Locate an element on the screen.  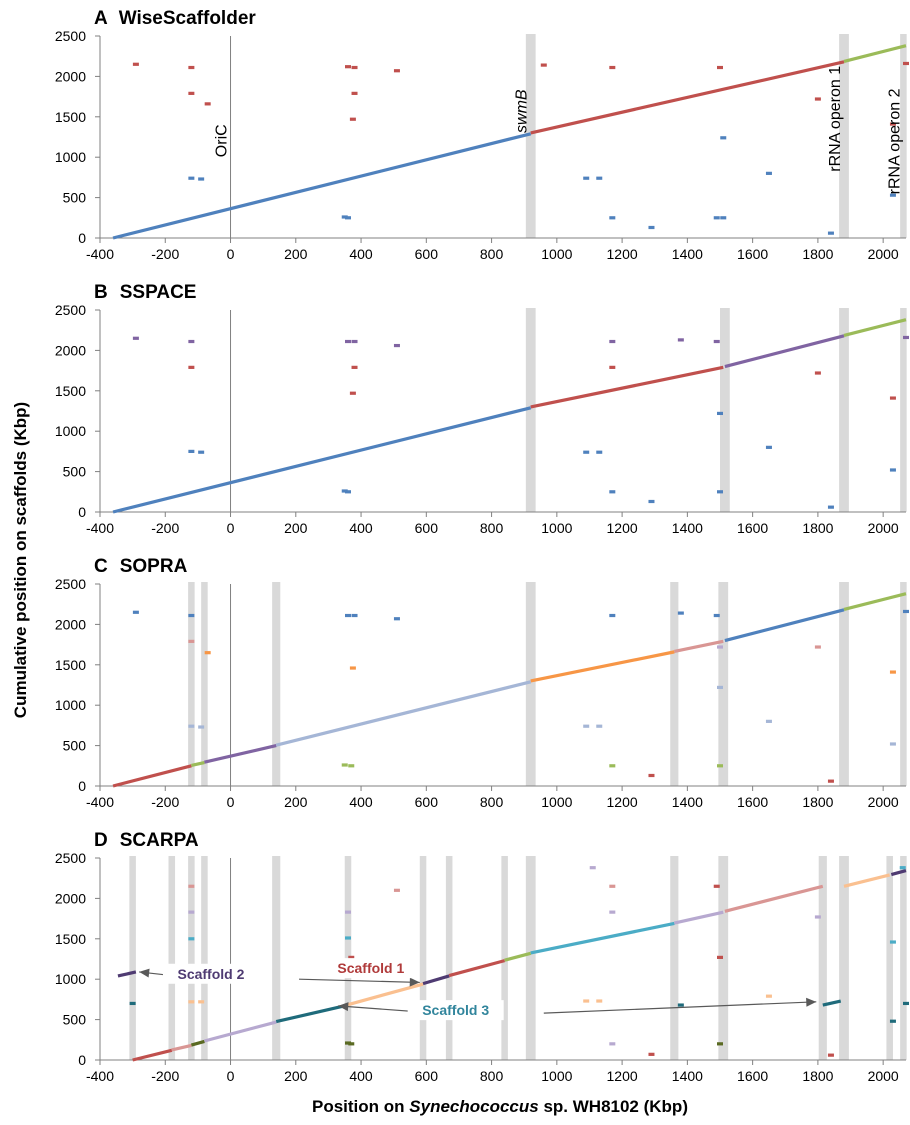
panel-name: SCARPA is located at coordinates (159, 840).